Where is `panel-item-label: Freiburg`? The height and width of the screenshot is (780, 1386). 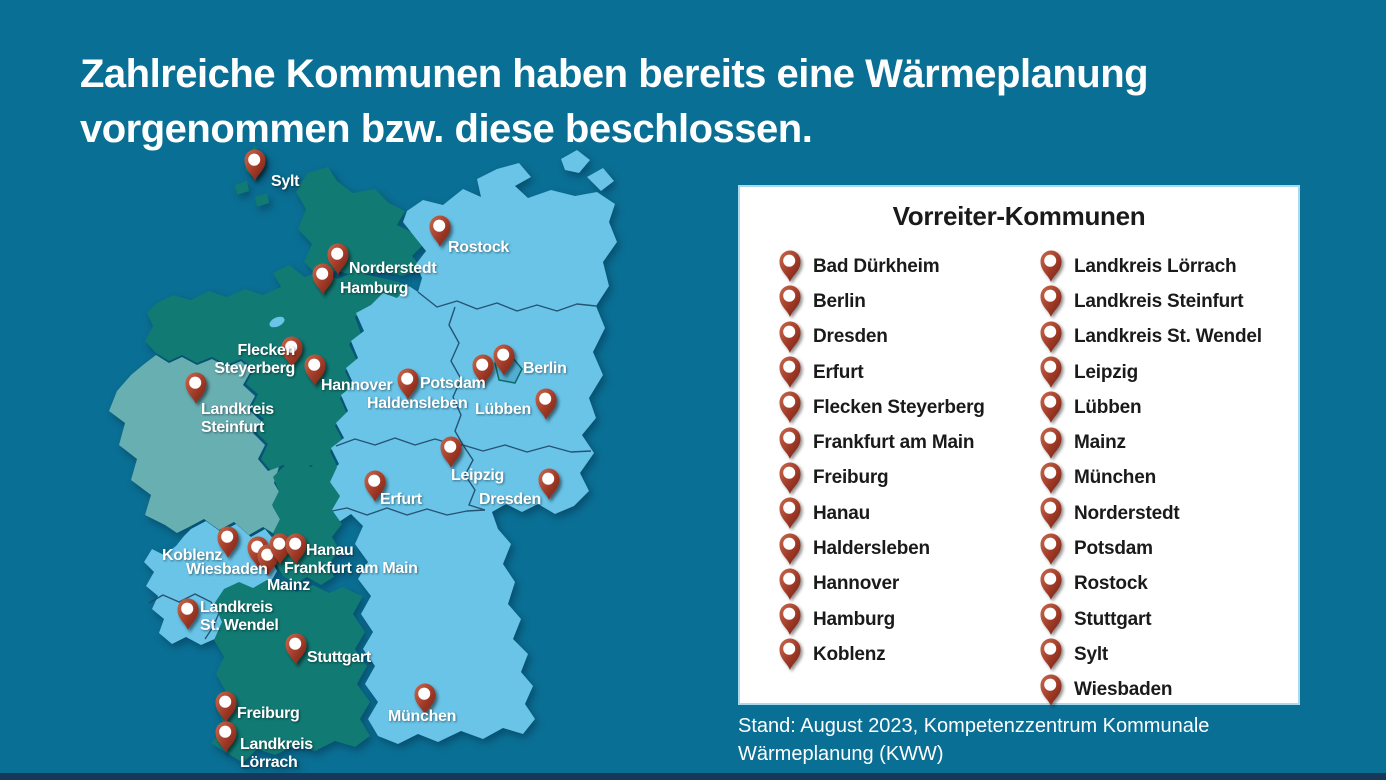
panel-item-label: Freiburg is located at coordinates (851, 478).